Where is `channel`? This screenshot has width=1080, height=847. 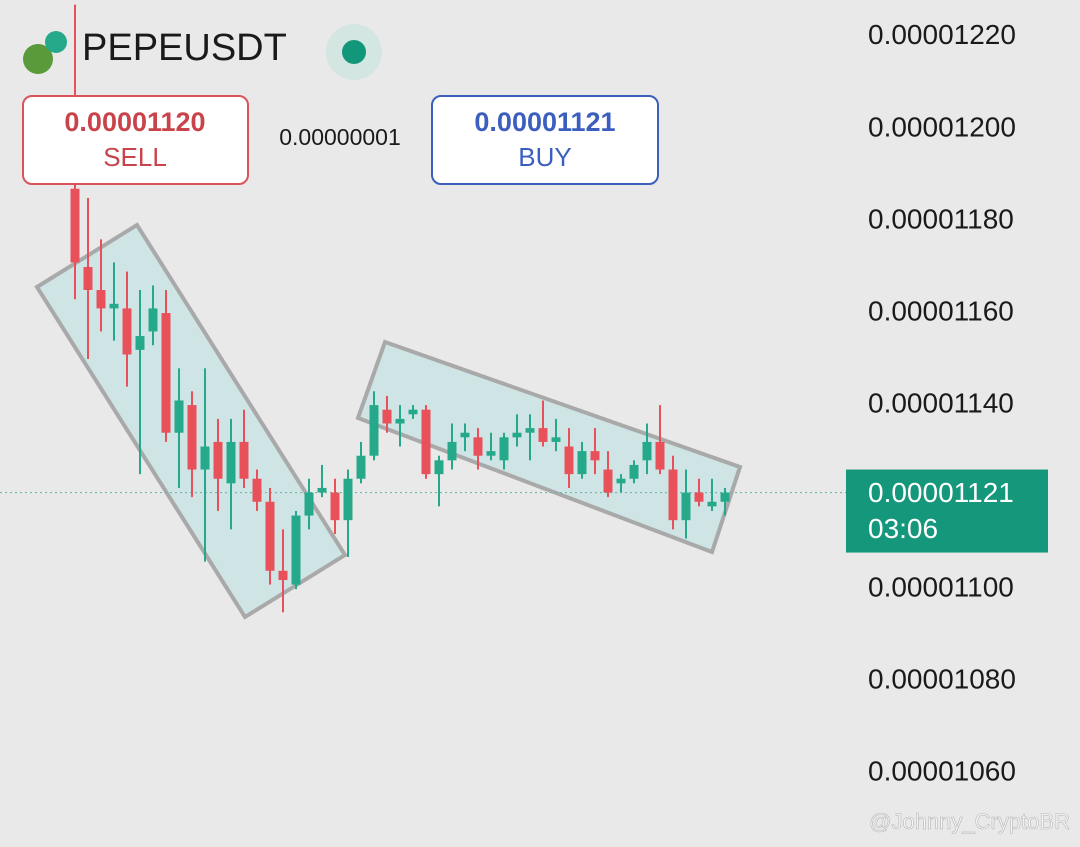 channel is located at coordinates (549, 447).